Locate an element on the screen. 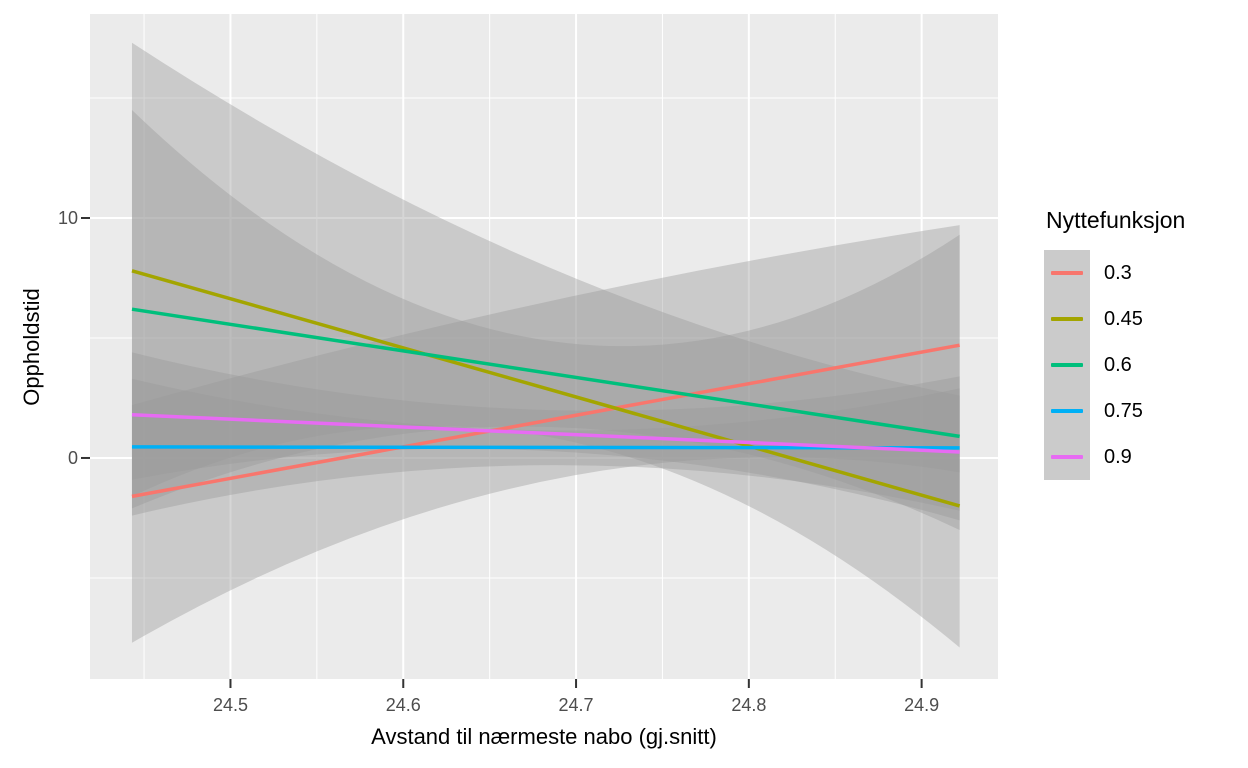 The width and height of the screenshot is (1248, 768). x-tick-label: 24.8 is located at coordinates (748, 705).